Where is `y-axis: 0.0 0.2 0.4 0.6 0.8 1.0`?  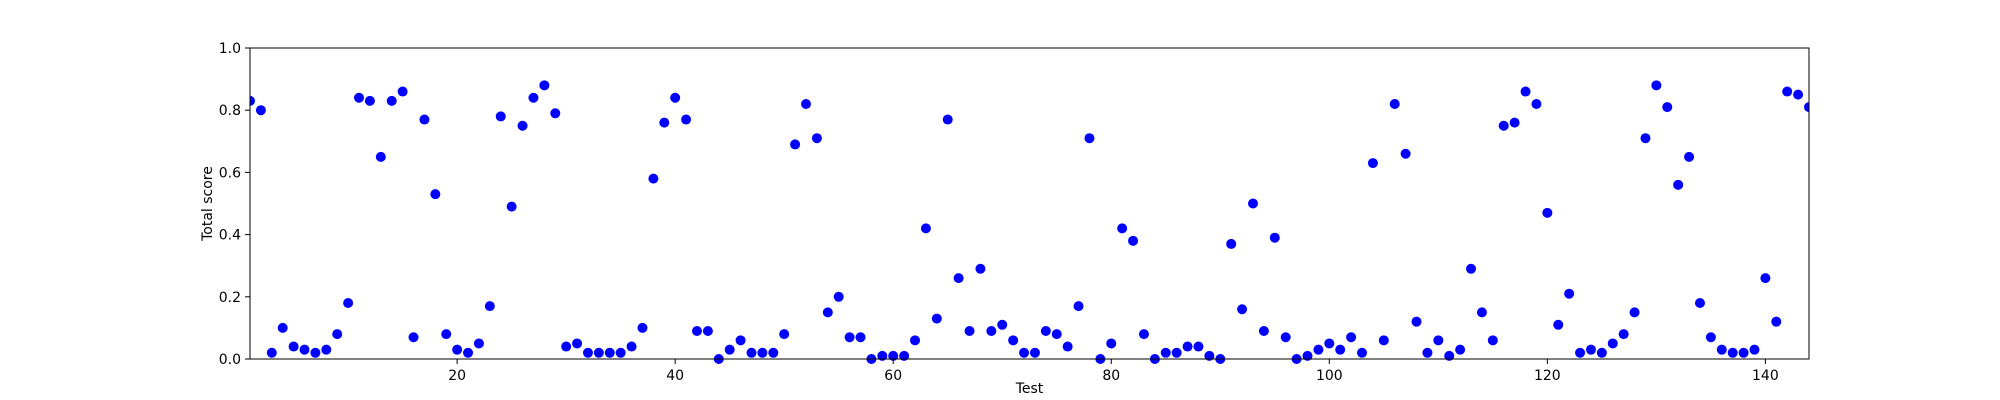
y-axis: 0.0 0.2 0.4 0.6 0.8 1.0 is located at coordinates (234, 204).